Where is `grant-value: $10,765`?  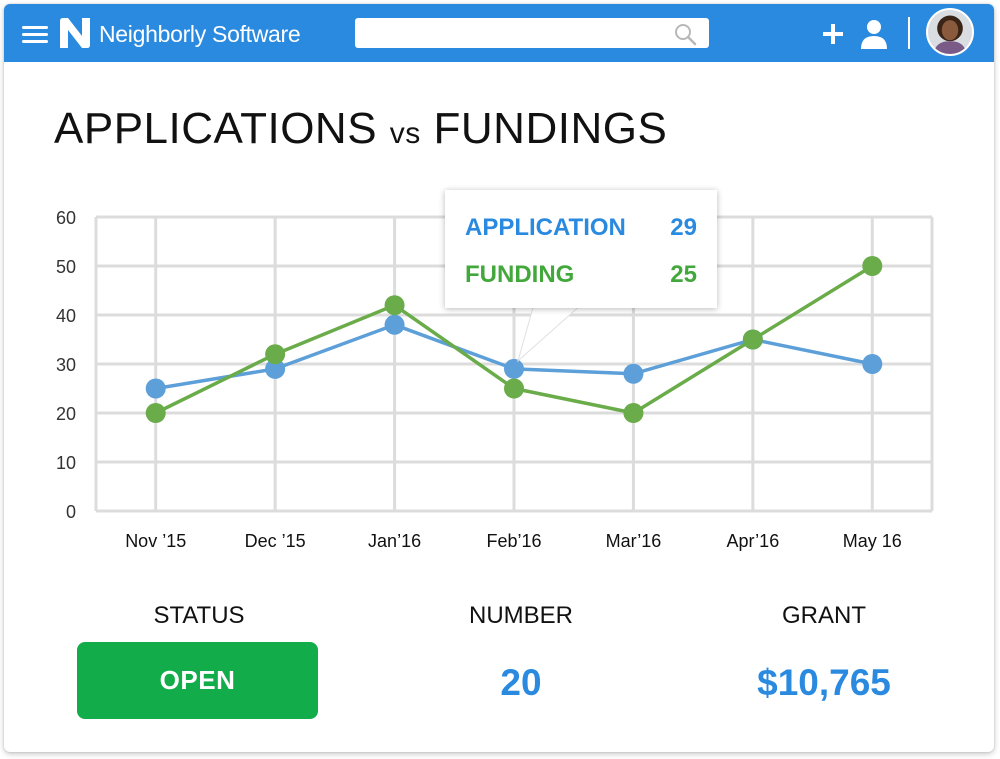
grant-value: $10,765 is located at coordinates (824, 682).